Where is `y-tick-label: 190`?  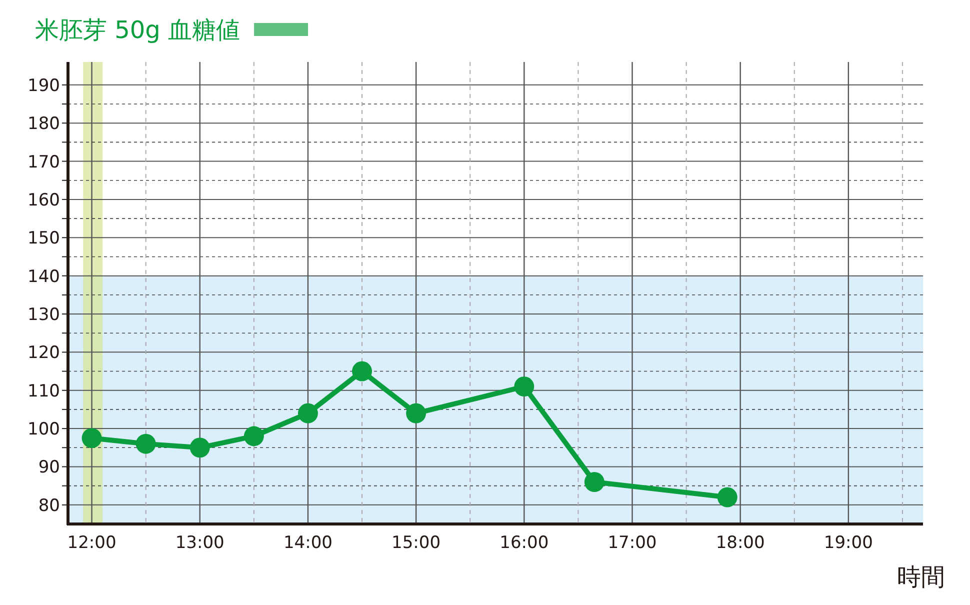 y-tick-label: 190 is located at coordinates (44, 86).